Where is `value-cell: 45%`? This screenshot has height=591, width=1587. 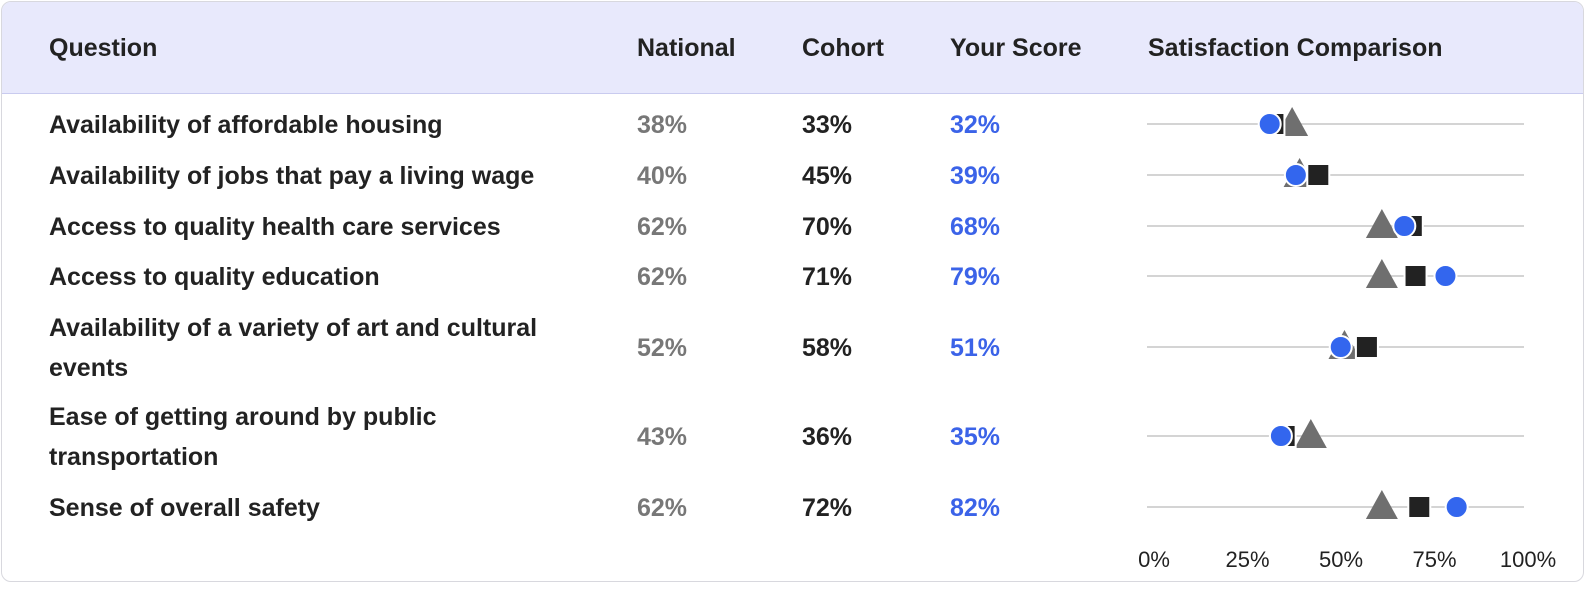
value-cell: 45% is located at coordinates (827, 176).